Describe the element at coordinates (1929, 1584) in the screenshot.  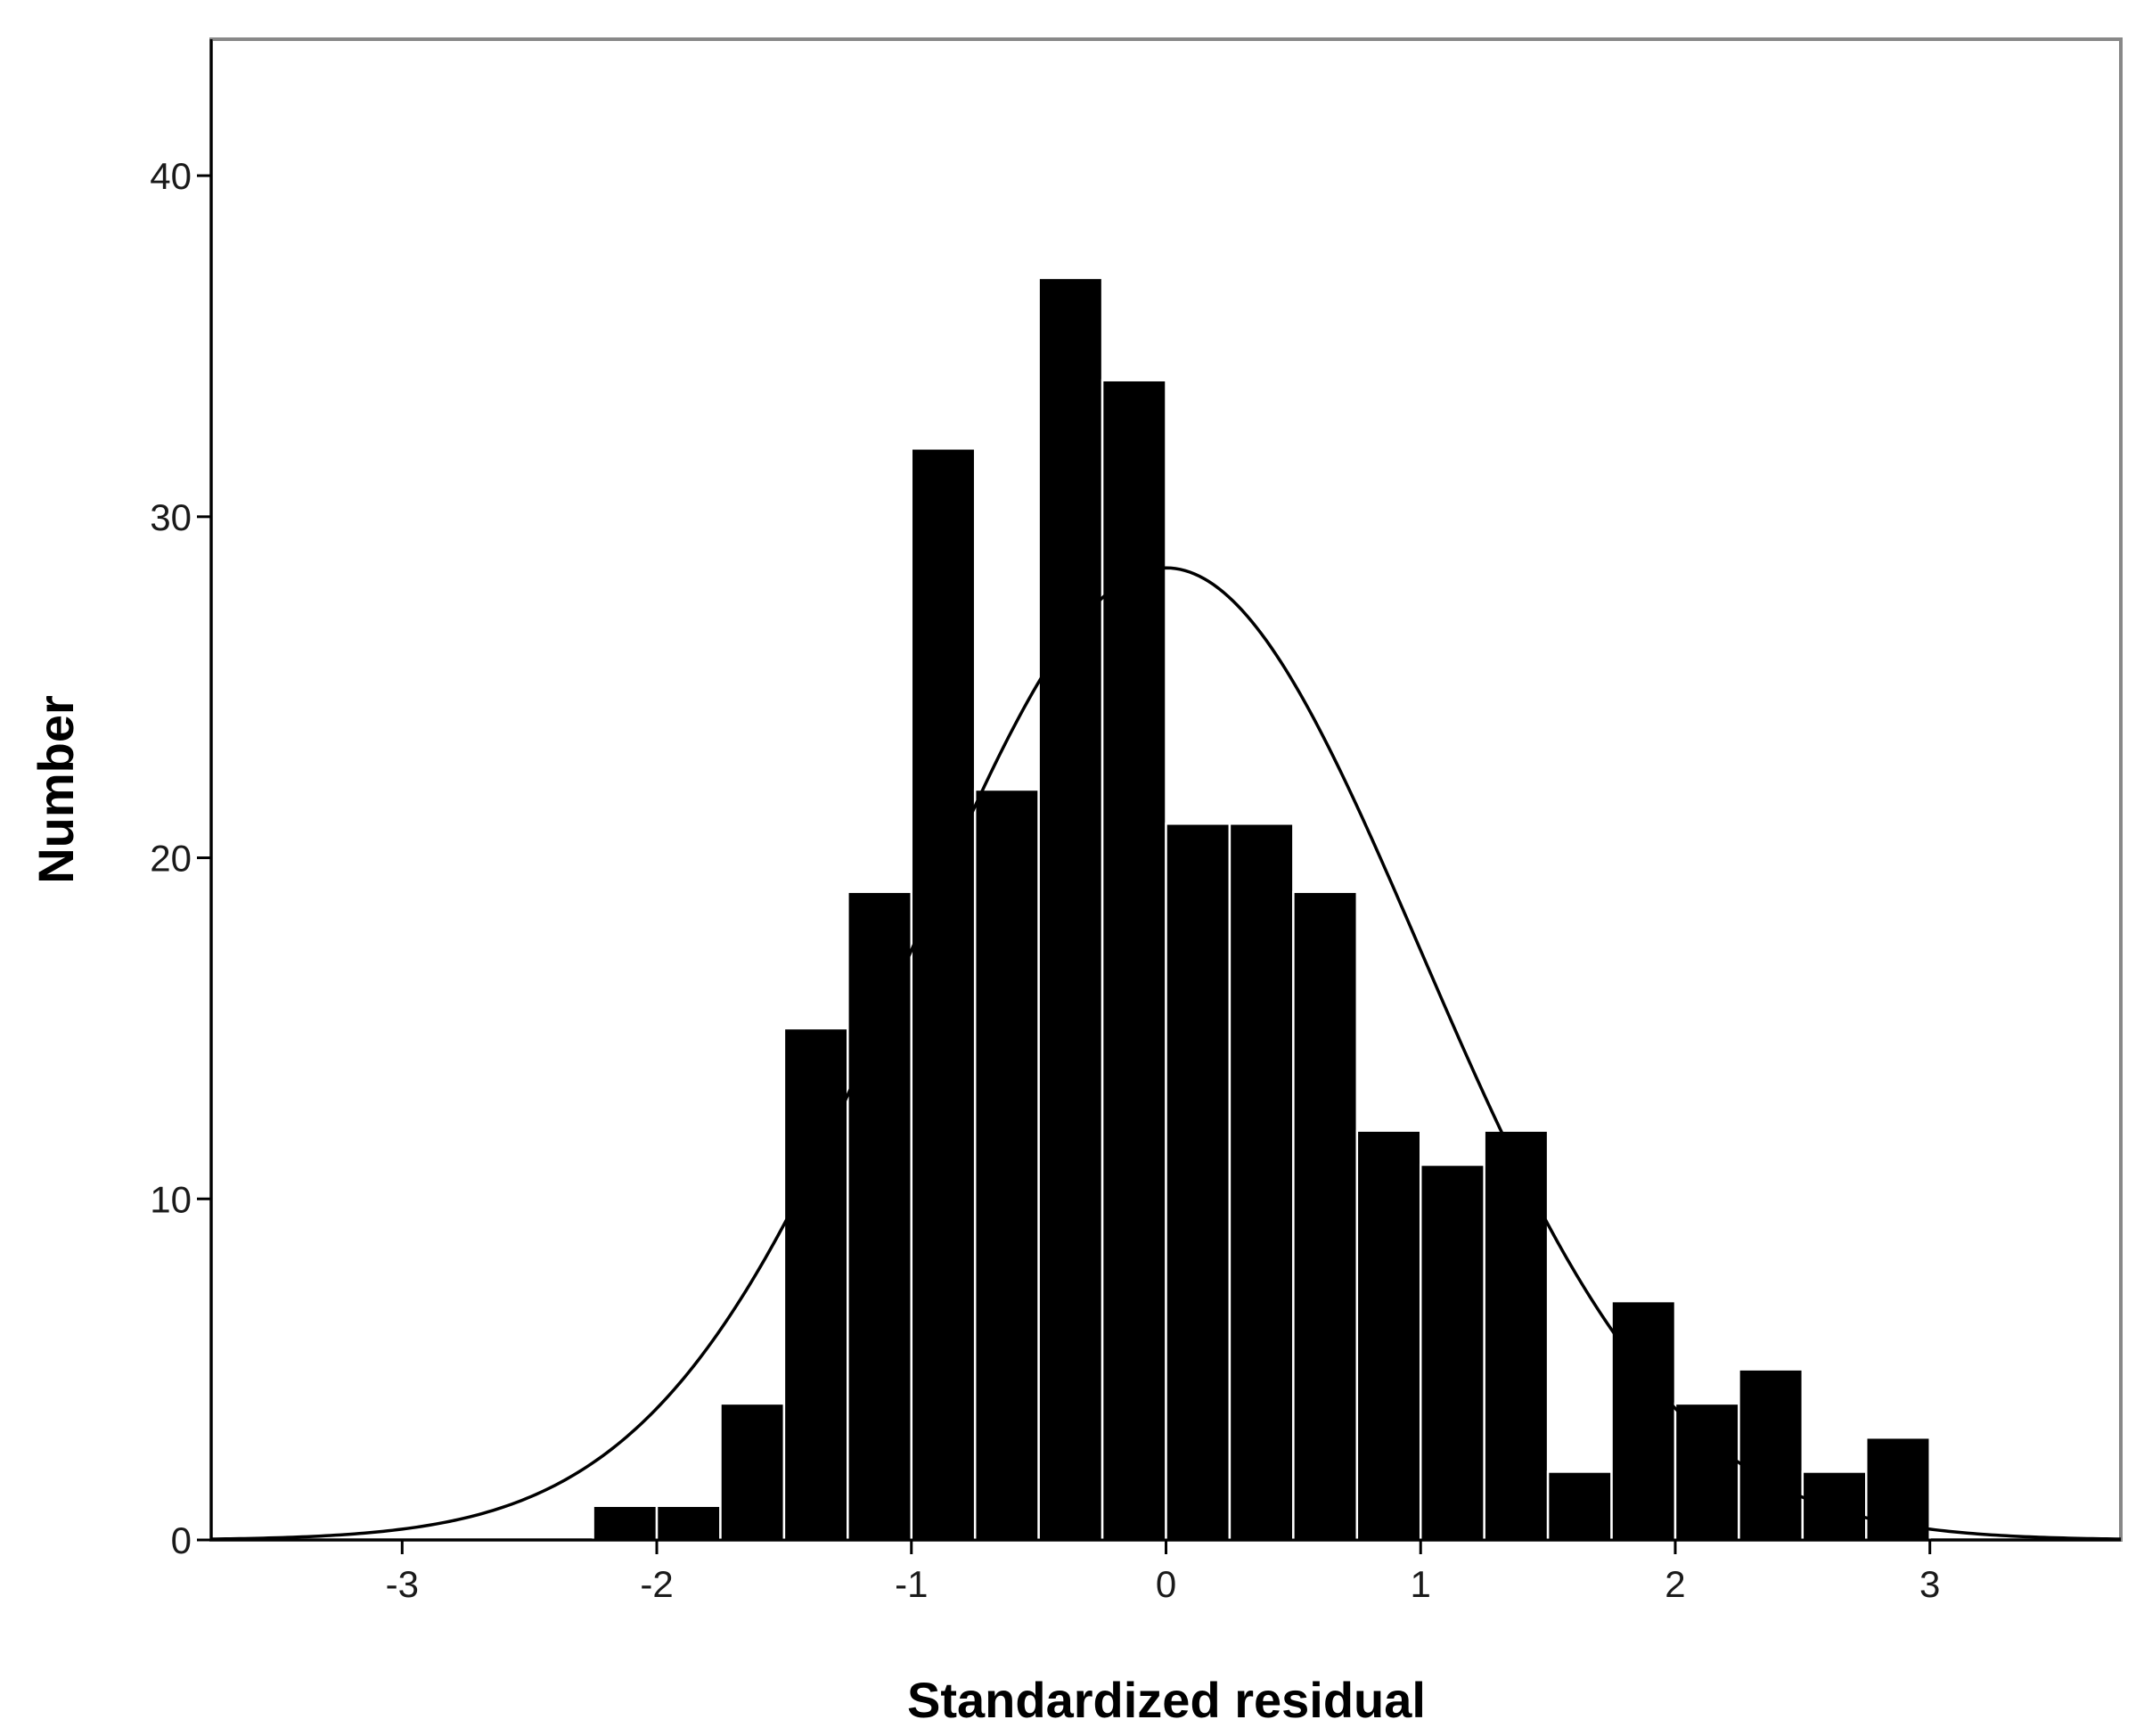
I see `x-tick-label: 3` at that location.